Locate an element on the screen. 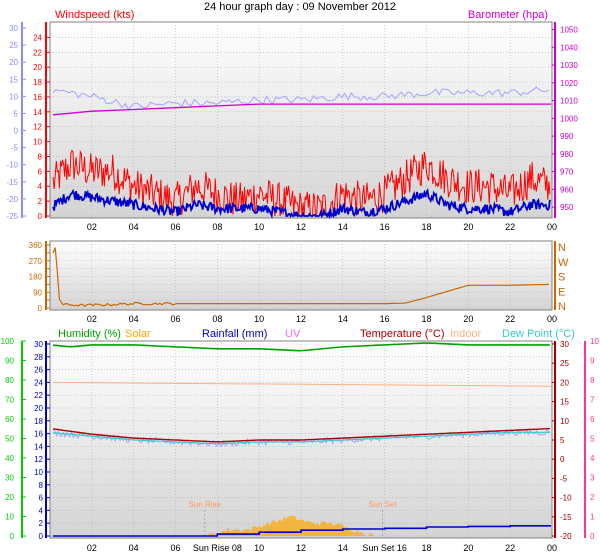 Image resolution: width=600 pixels, height=560 pixels. rainfall-series is located at coordinates (302, 530).